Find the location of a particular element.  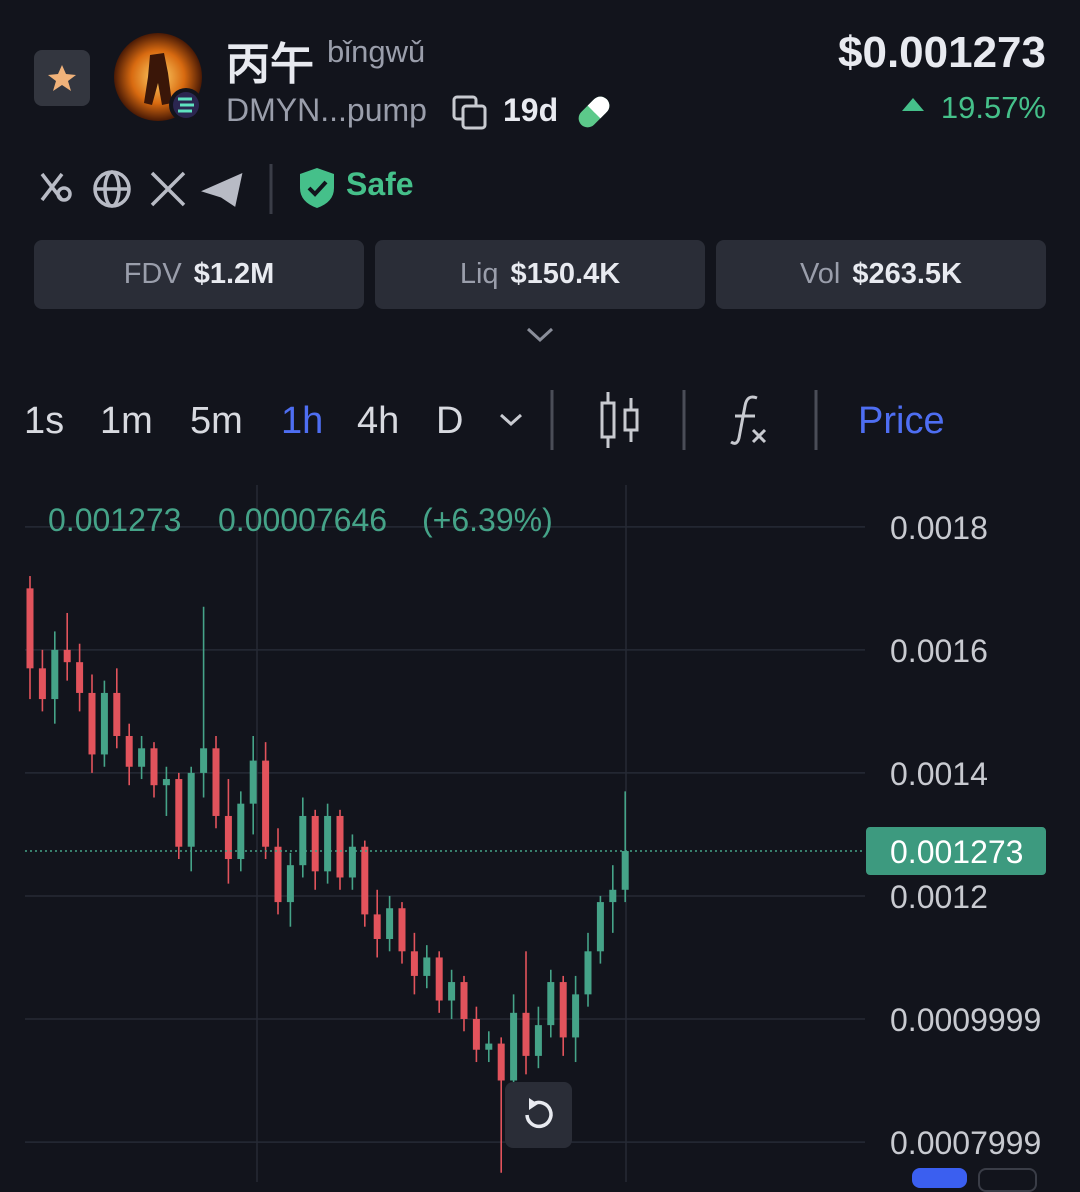

legend-change: 0.00007646 is located at coordinates (302, 520).